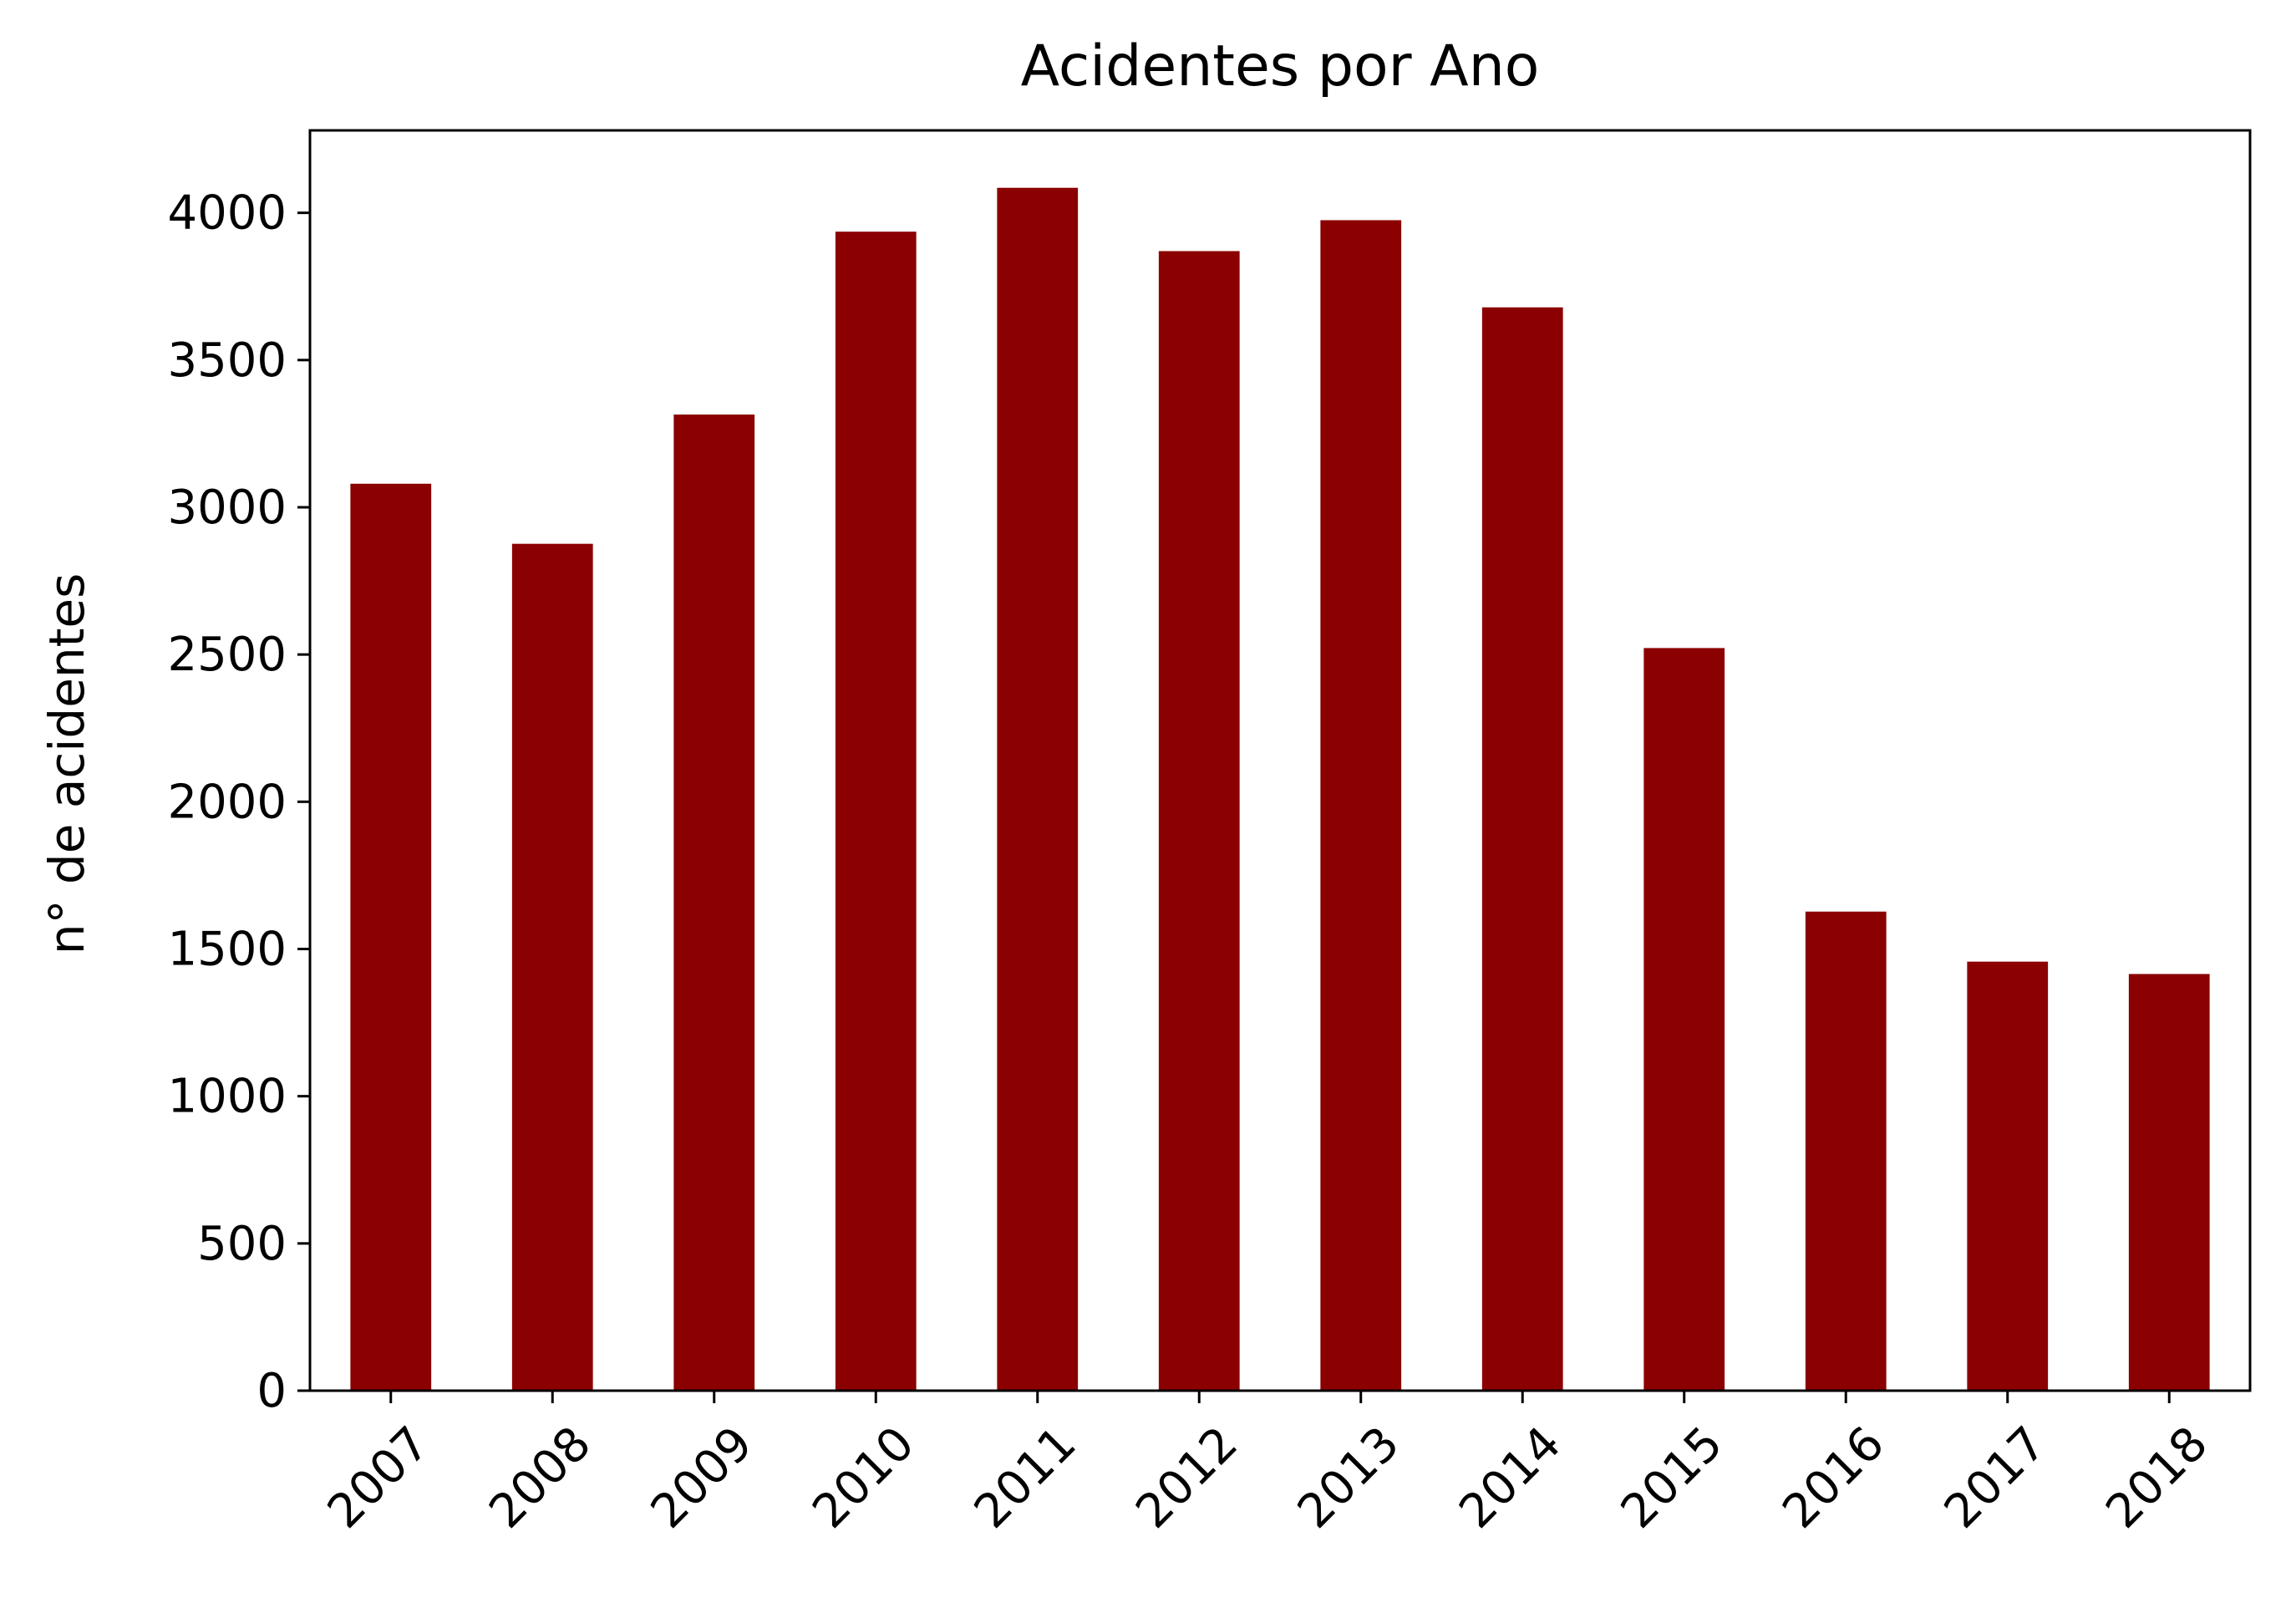  Describe the element at coordinates (1846, 1151) in the screenshot. I see `bar-2016` at that location.